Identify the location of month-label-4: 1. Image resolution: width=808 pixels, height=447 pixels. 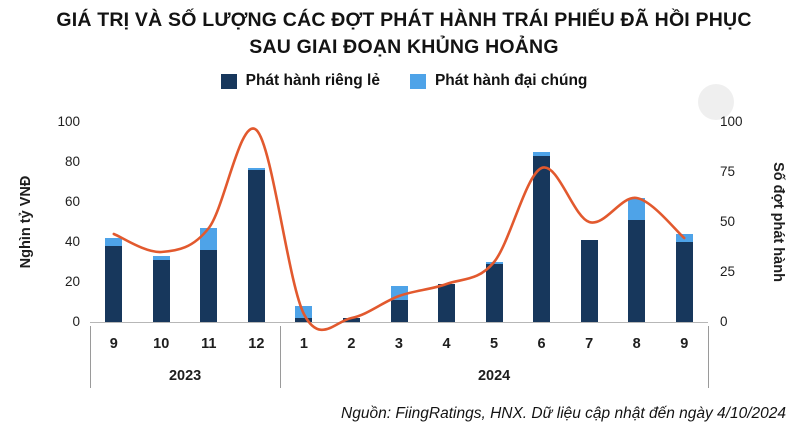
(303, 344).